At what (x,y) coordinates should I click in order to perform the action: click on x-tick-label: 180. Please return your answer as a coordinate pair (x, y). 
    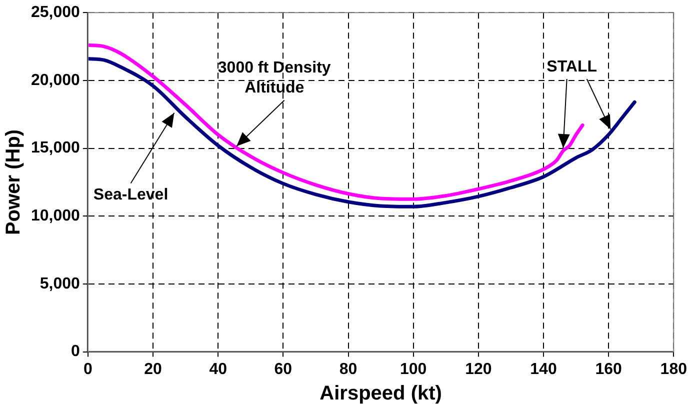
    Looking at the image, I should click on (674, 369).